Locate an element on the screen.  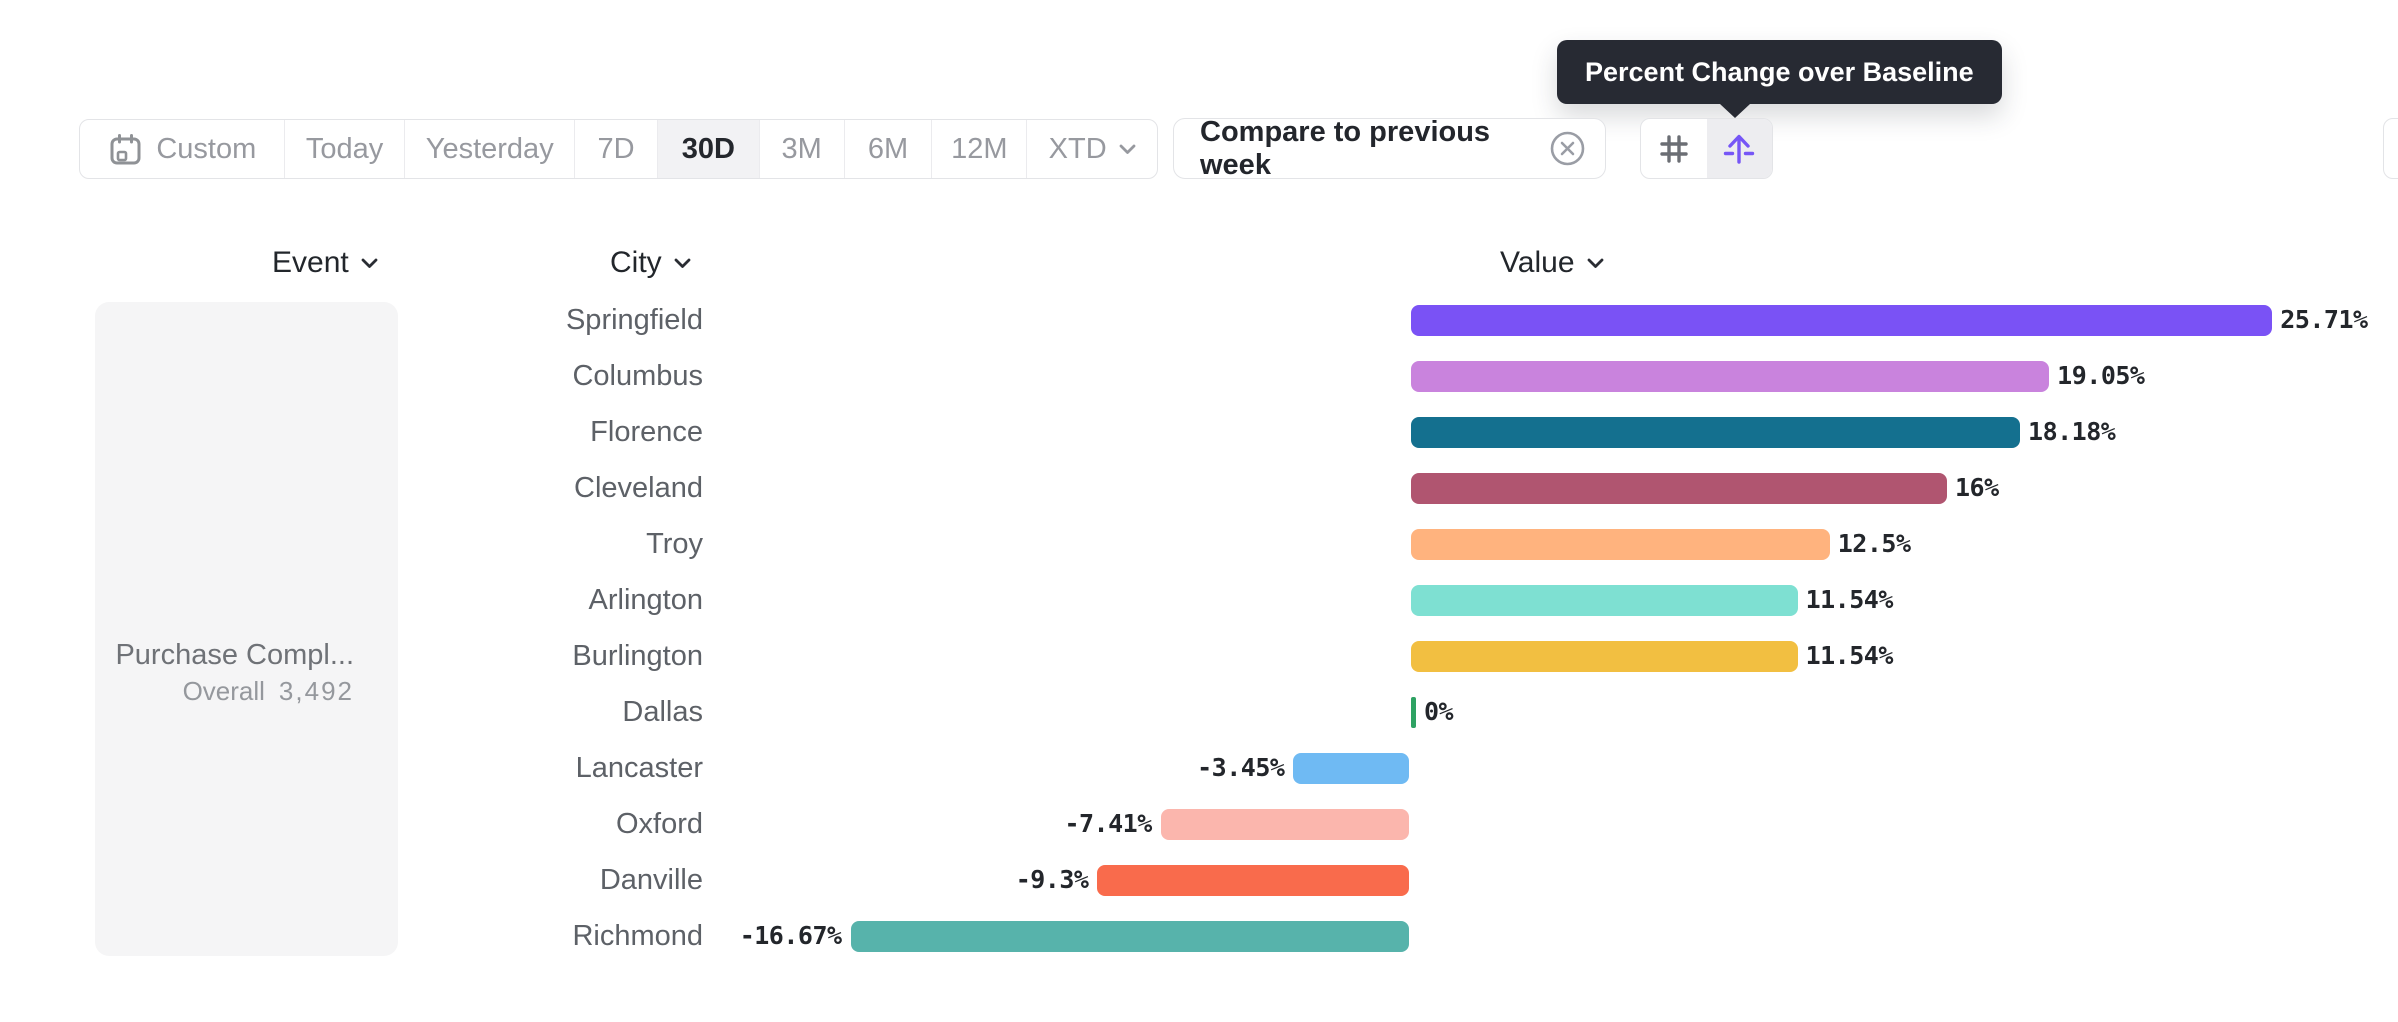
value-label-richmond: -16.67% is located at coordinates (790, 935).